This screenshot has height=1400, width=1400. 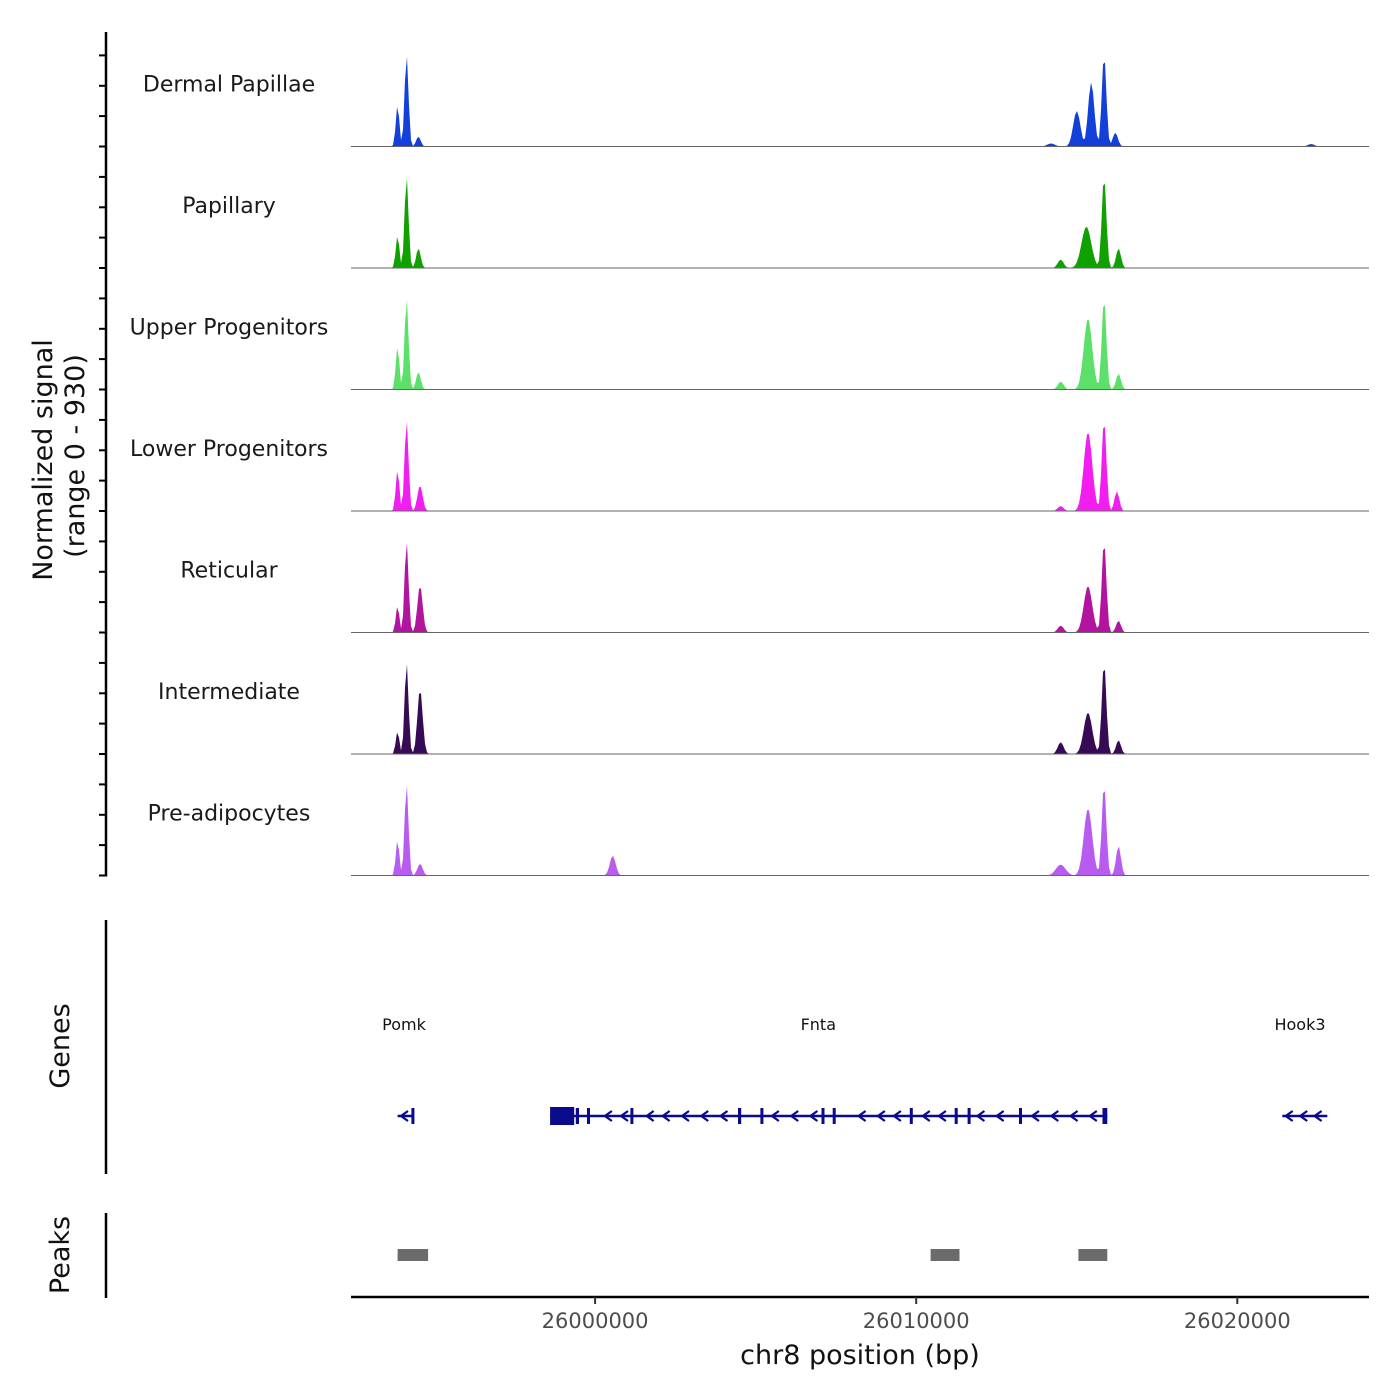 I want to click on track-label: Lower Progenitors, so click(x=229, y=449).